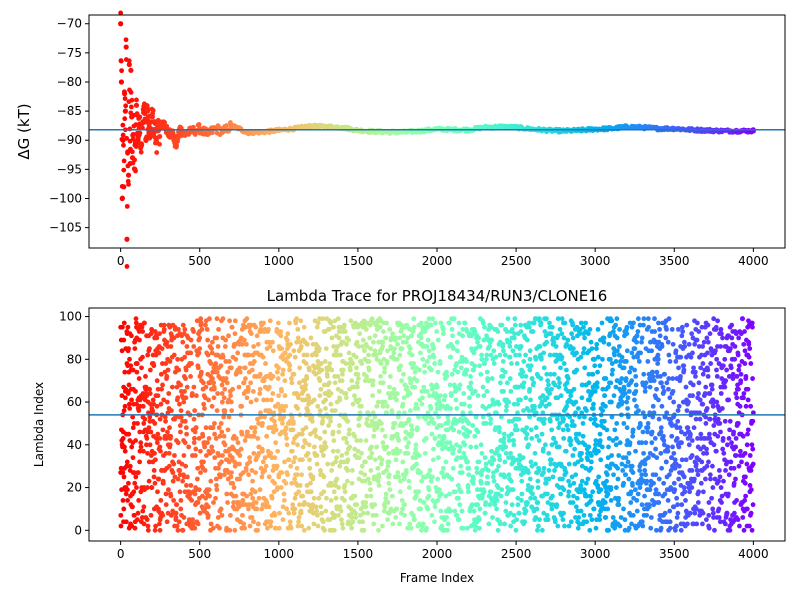 This screenshot has height=600, width=800. Describe the element at coordinates (753, 554) in the screenshot. I see `x-tick-label: 4000` at that location.